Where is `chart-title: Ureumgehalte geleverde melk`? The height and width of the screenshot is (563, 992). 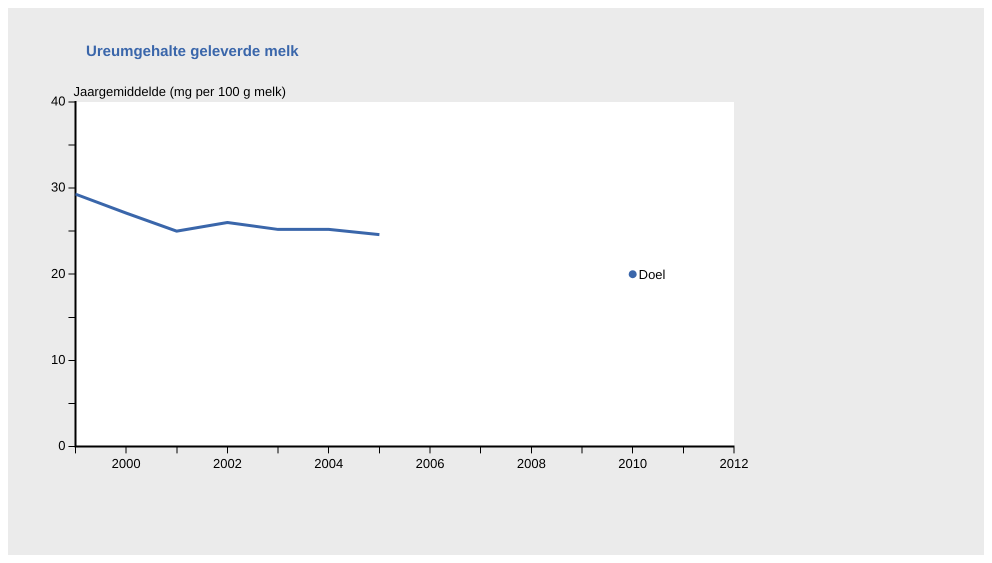 chart-title: Ureumgehalte geleverde melk is located at coordinates (193, 51).